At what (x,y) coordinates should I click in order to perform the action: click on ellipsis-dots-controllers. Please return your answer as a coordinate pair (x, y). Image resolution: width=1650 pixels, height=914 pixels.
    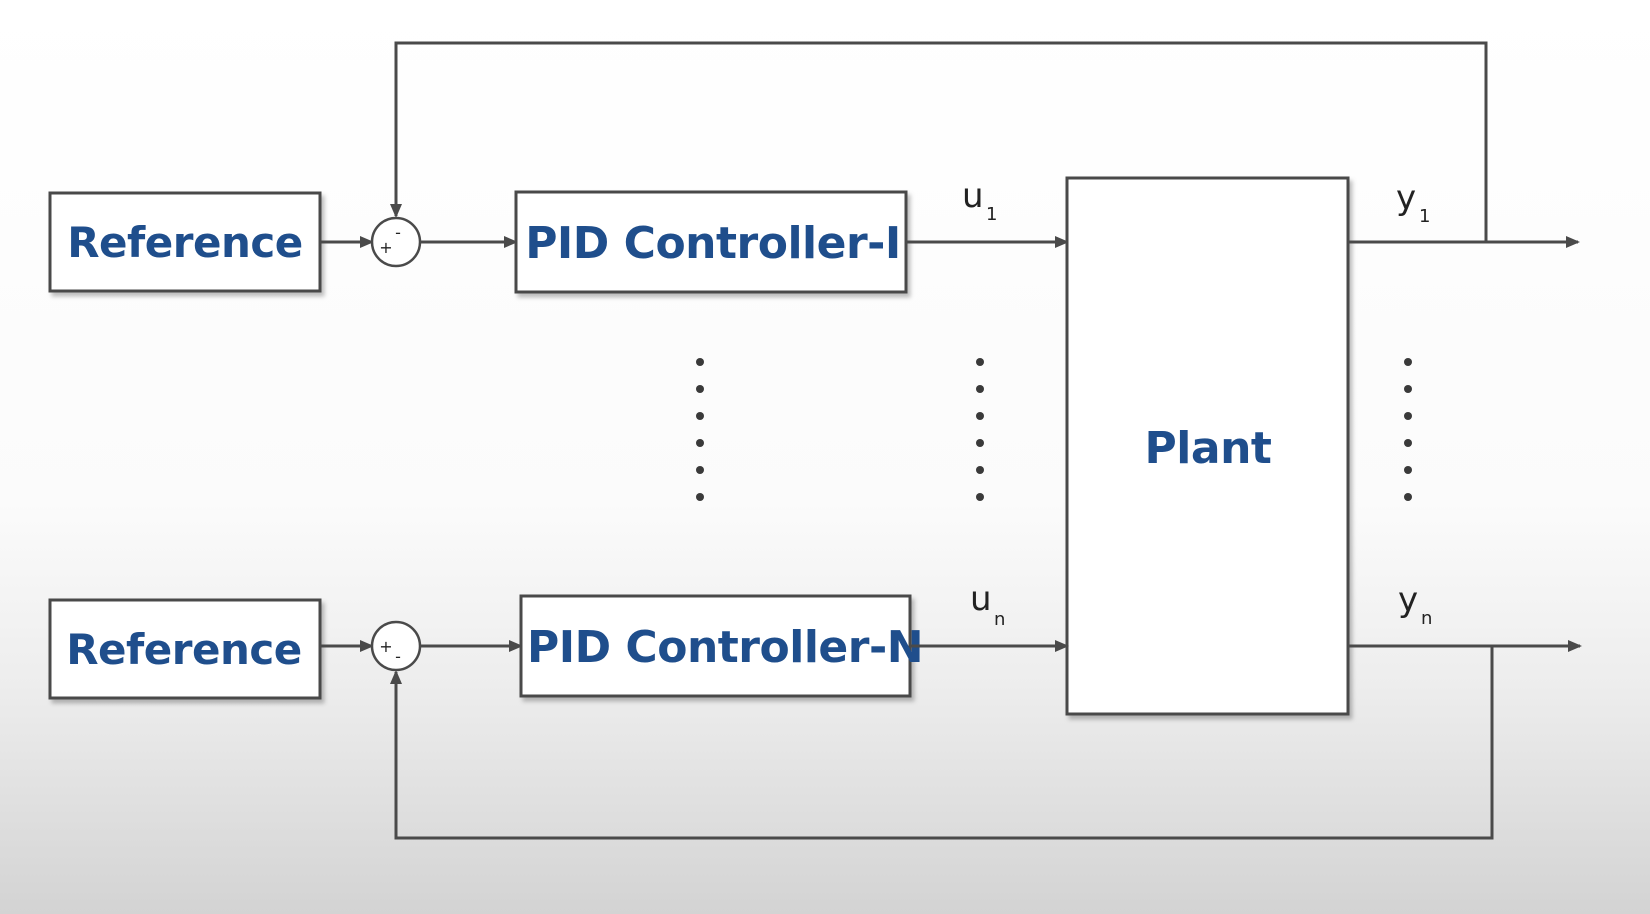
    Looking at the image, I should click on (700, 429).